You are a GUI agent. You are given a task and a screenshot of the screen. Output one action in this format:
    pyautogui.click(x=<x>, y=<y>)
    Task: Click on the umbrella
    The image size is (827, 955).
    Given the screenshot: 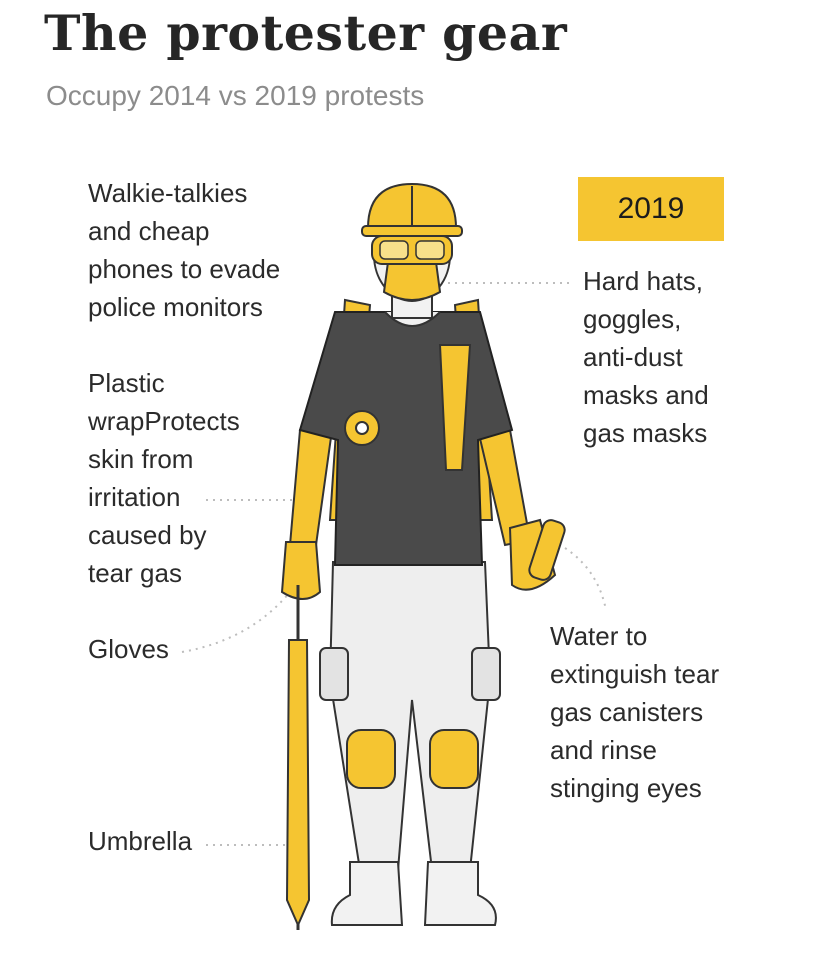 What is the action you would take?
    pyautogui.click(x=298, y=757)
    